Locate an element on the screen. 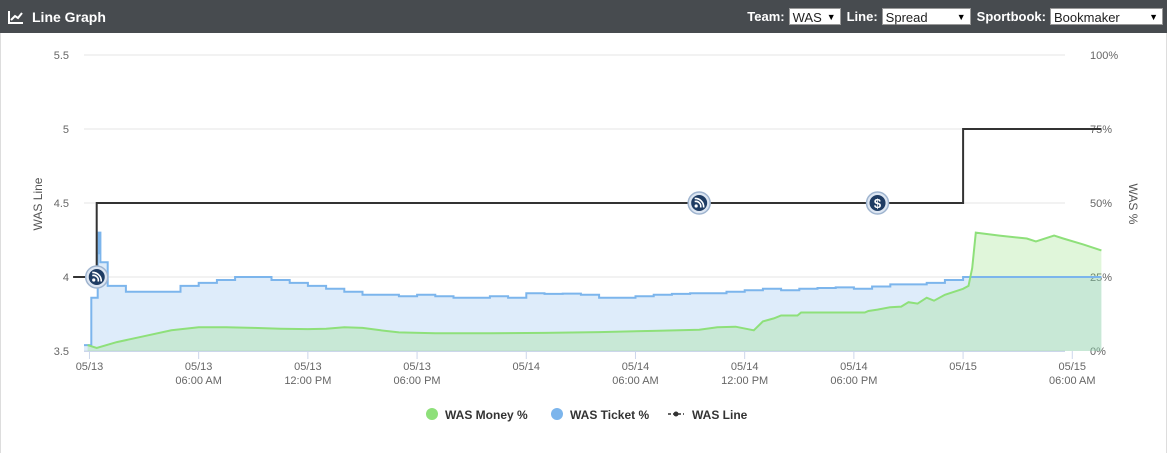 The image size is (1167, 458). event-markers: $ is located at coordinates (487, 240).